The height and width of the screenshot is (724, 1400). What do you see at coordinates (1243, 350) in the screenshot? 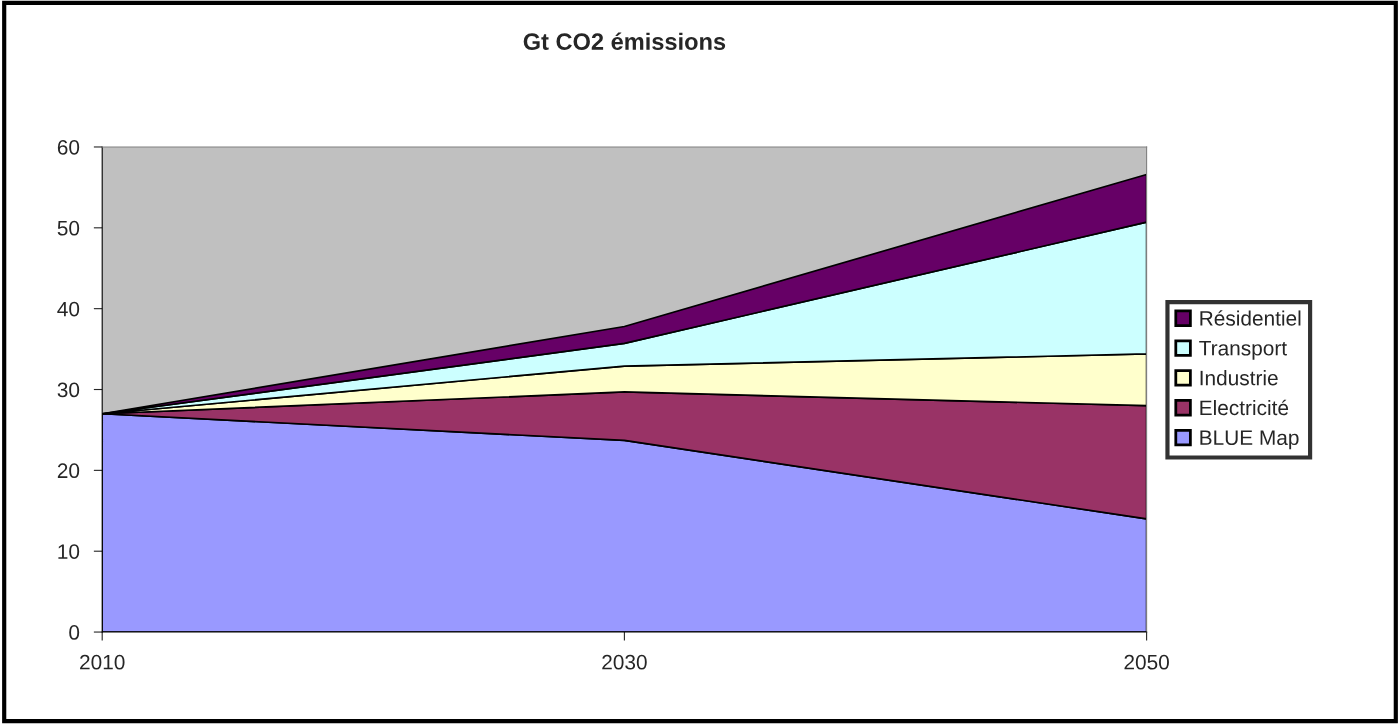
I see `legend-label: Transport` at bounding box center [1243, 350].